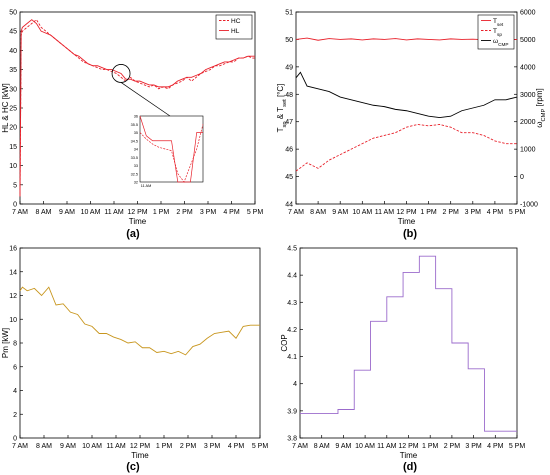 Image resolution: width=550 pixels, height=475 pixels. Describe the element at coordinates (292, 303) in the screenshot. I see `y-tick-label: 4.3` at that location.